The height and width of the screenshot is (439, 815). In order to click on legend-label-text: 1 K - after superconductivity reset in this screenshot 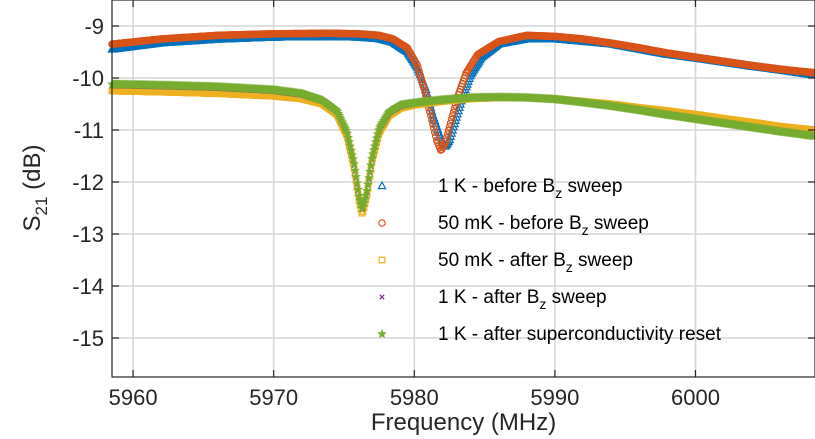, I will do `click(580, 334)`.